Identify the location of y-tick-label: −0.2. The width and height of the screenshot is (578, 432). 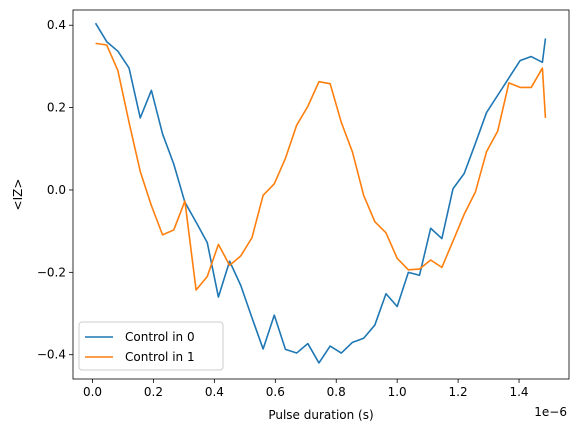
(51, 272).